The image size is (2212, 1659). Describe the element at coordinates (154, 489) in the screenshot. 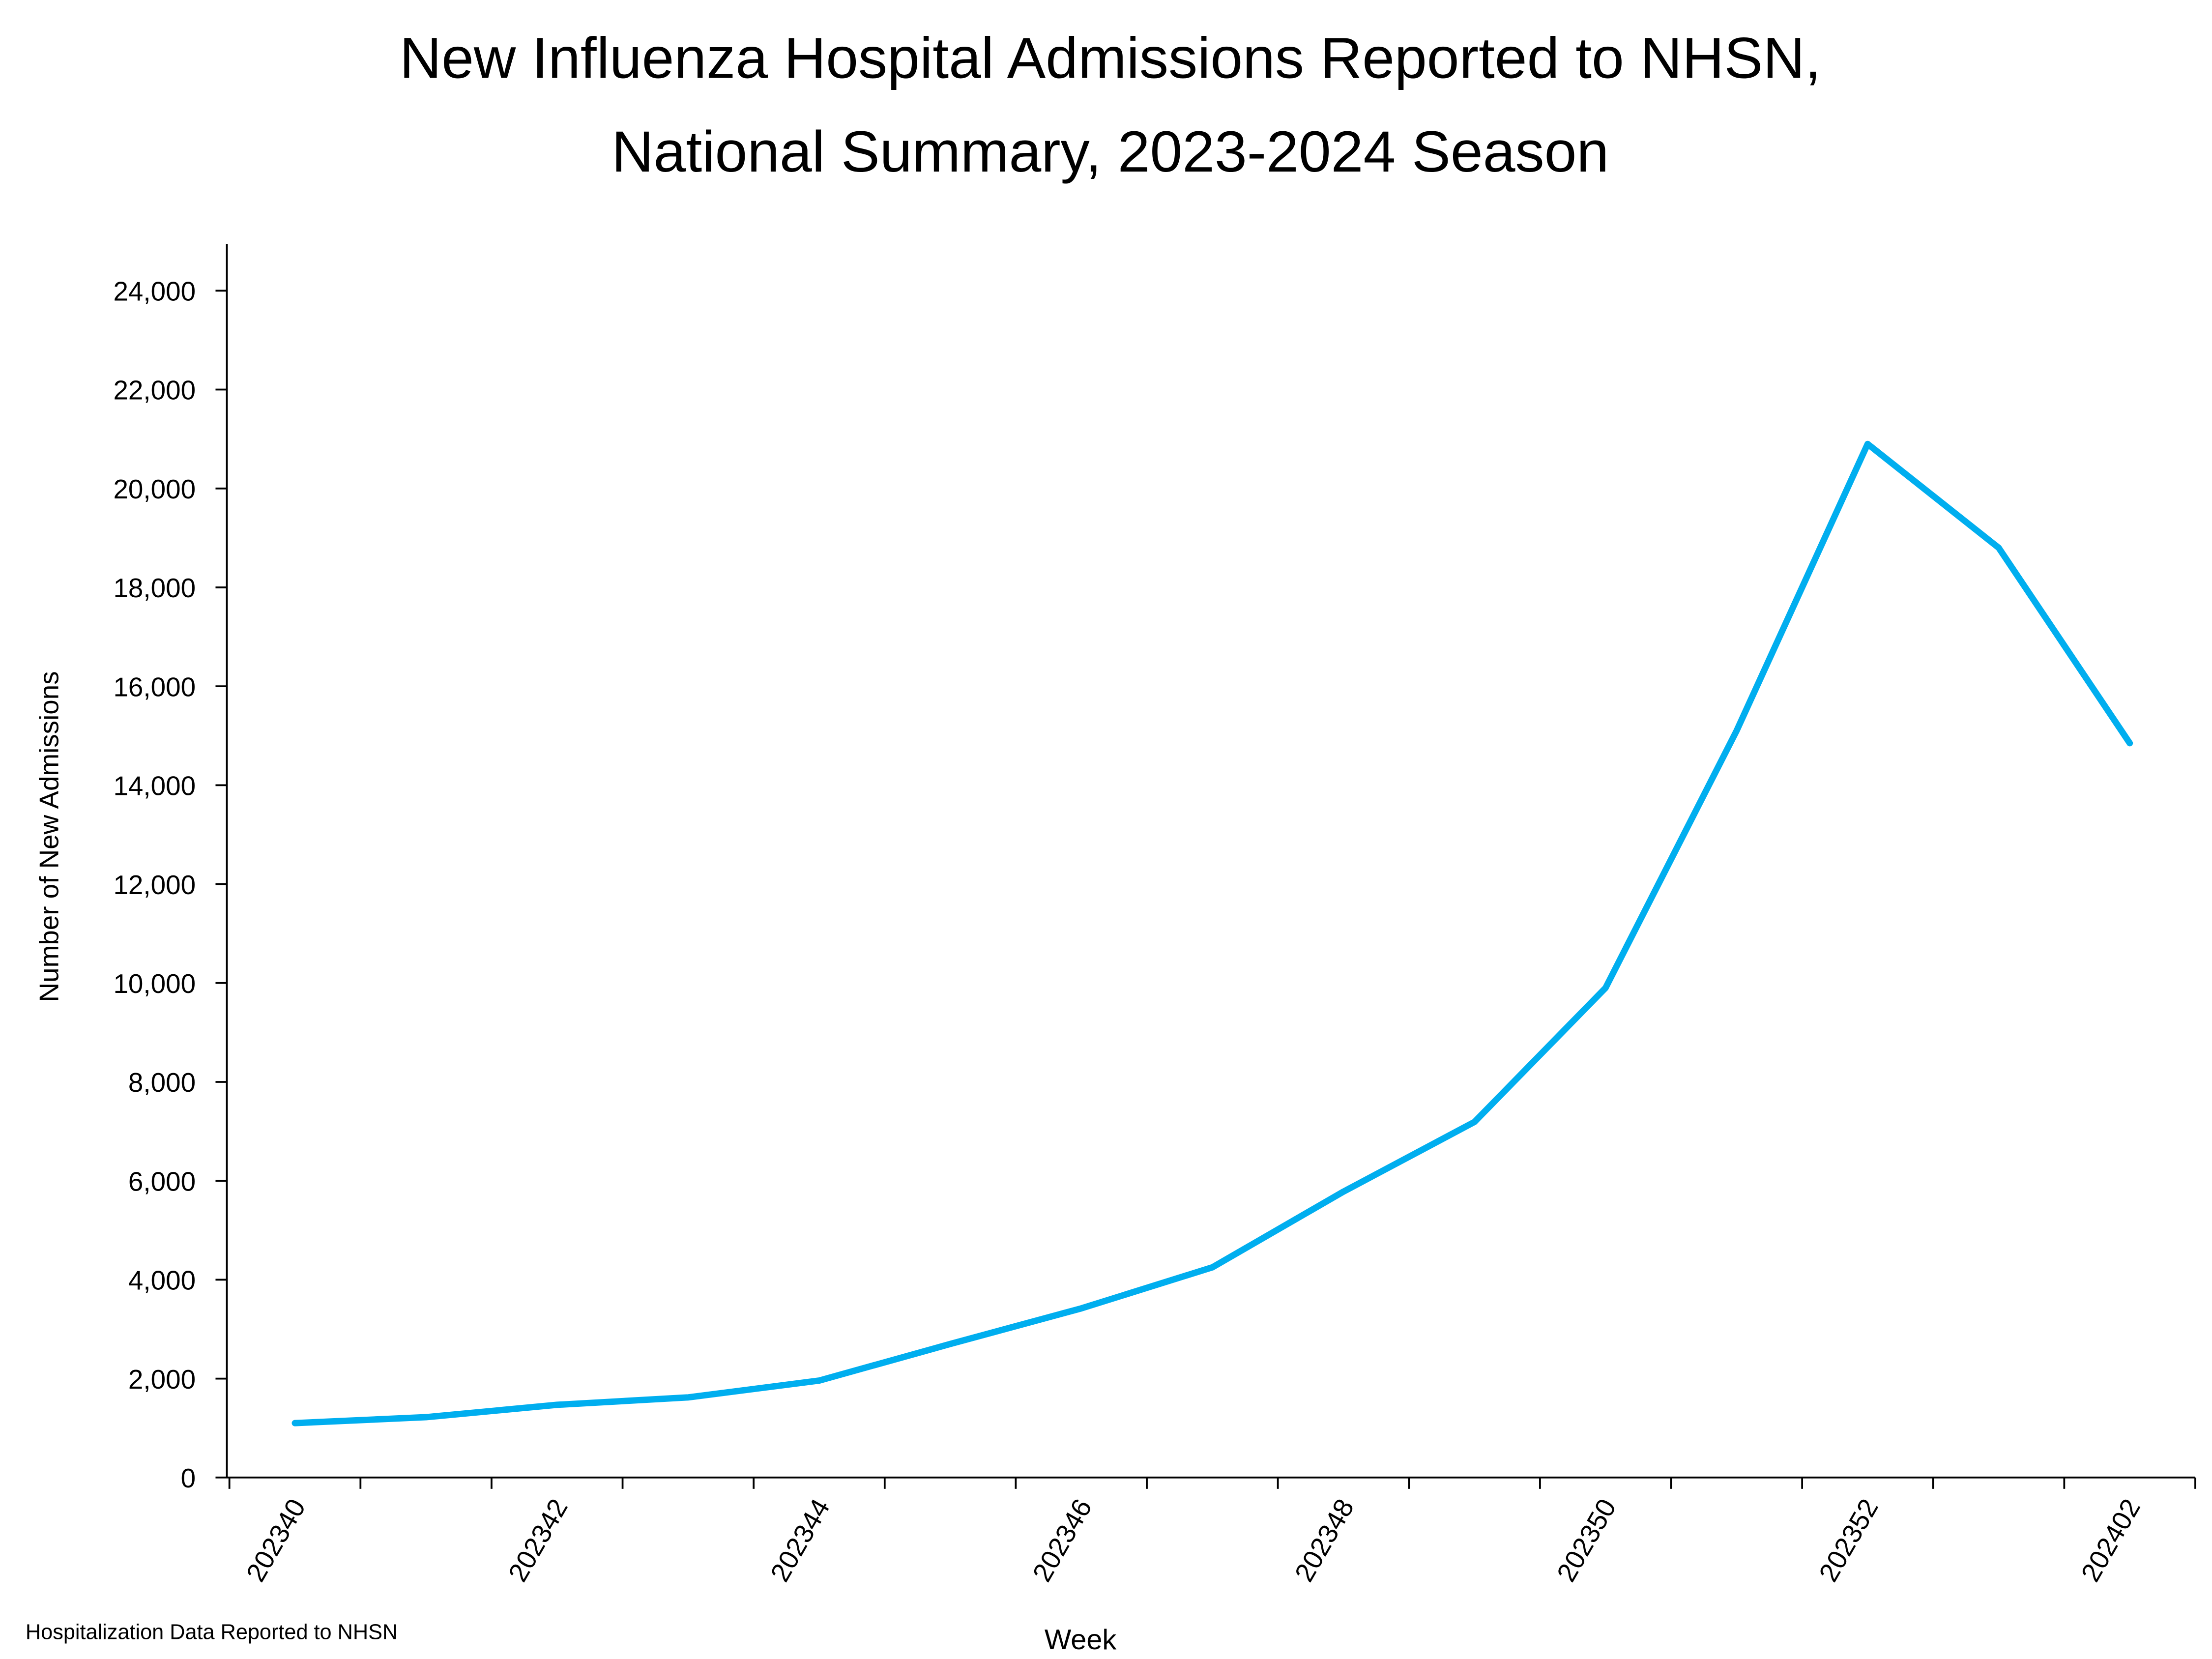

I see `y-tick-label: 20,000` at that location.